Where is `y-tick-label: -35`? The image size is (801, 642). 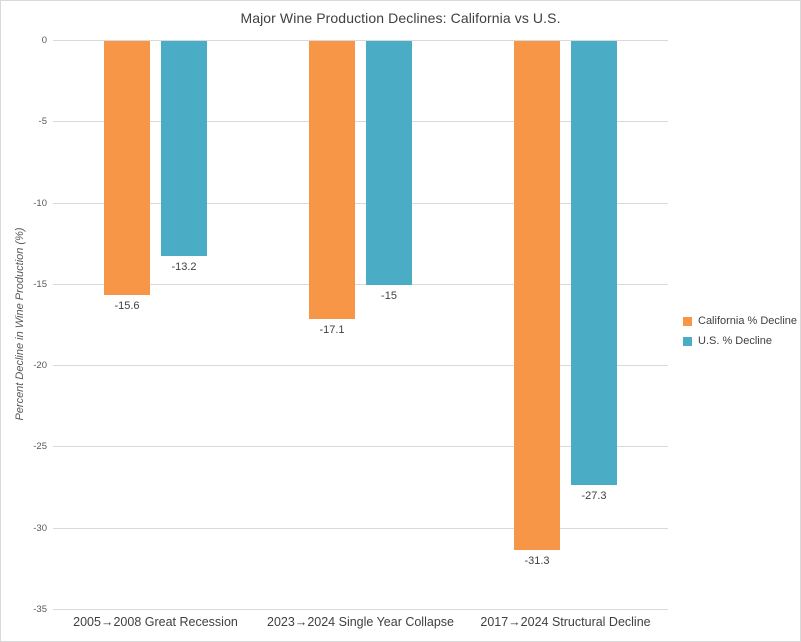
y-tick-label: -35 is located at coordinates (40, 609).